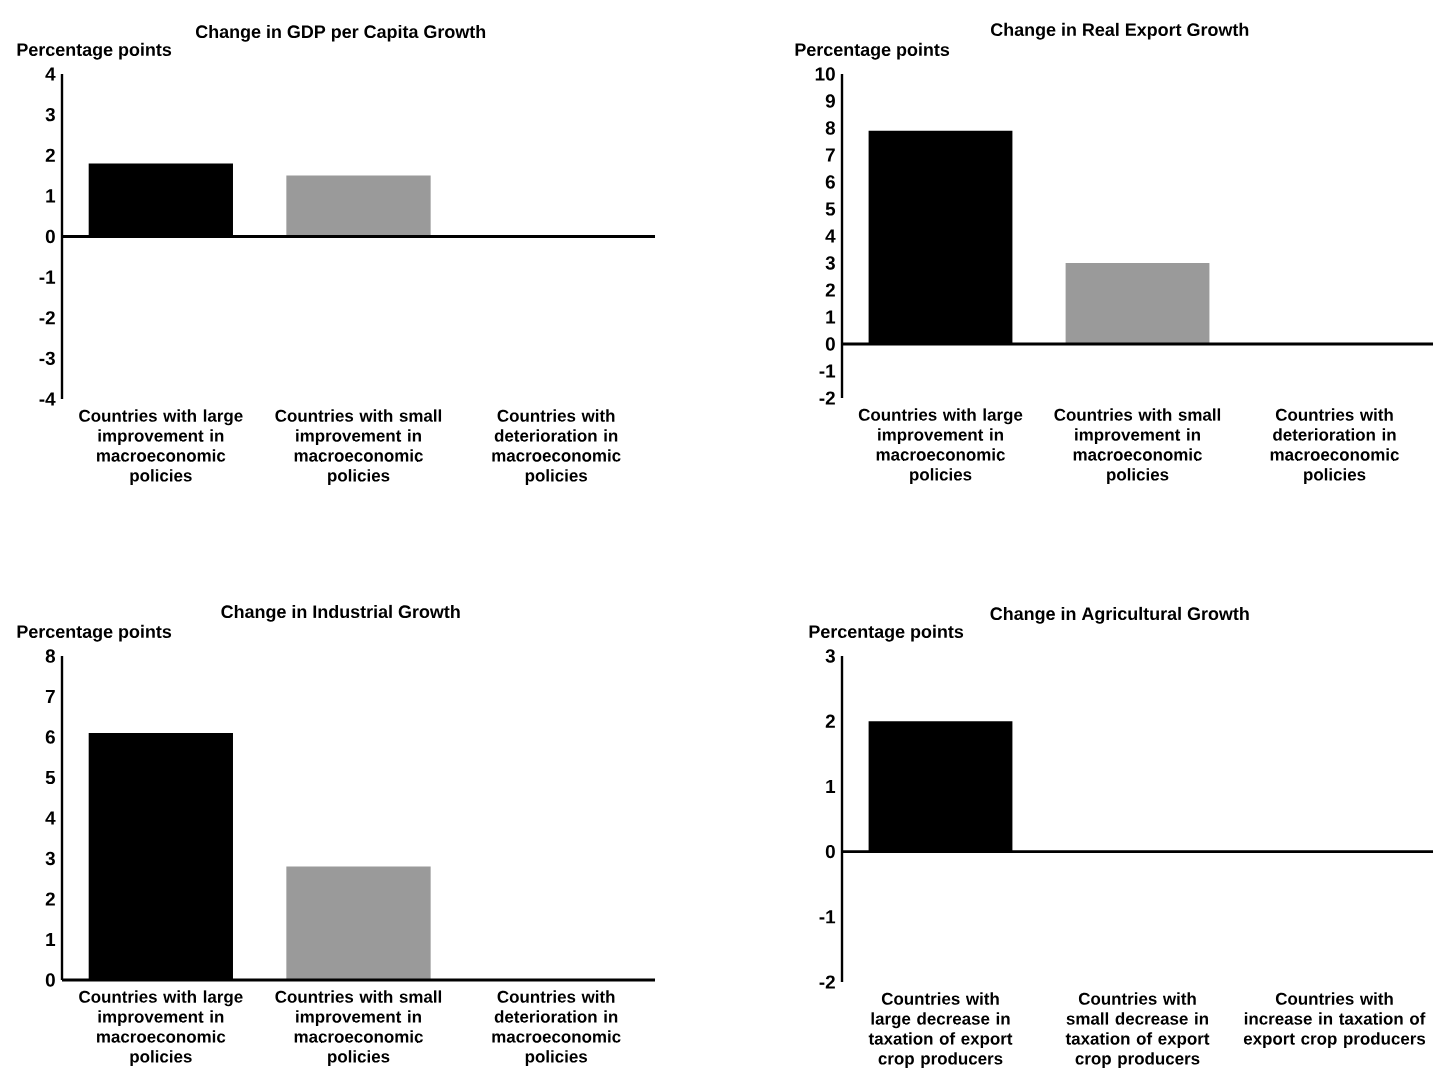 The image size is (1443, 1083). I want to click on y-tick-label: 10, so click(825, 74).